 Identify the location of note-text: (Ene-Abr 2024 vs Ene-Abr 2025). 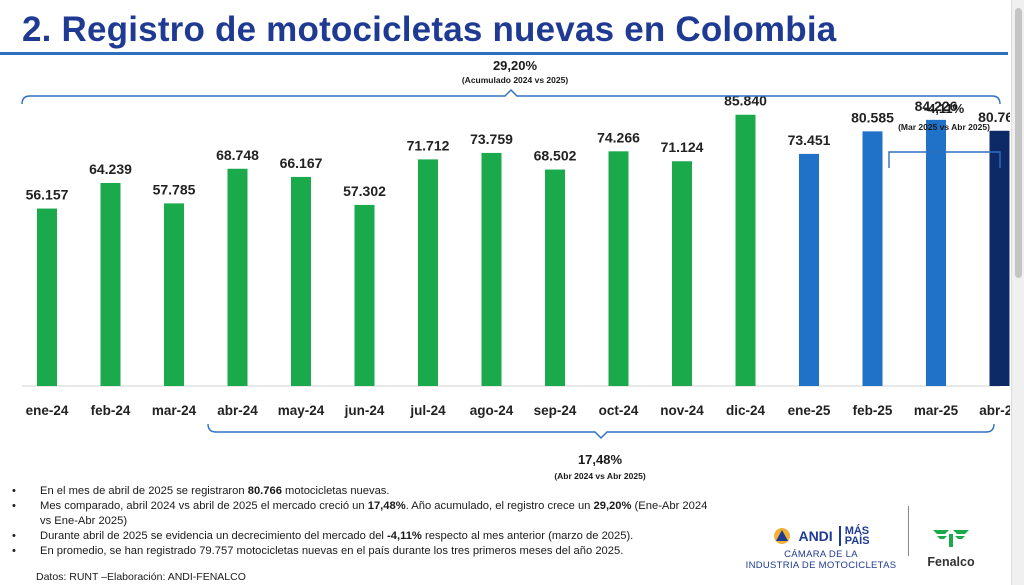
(374, 514).